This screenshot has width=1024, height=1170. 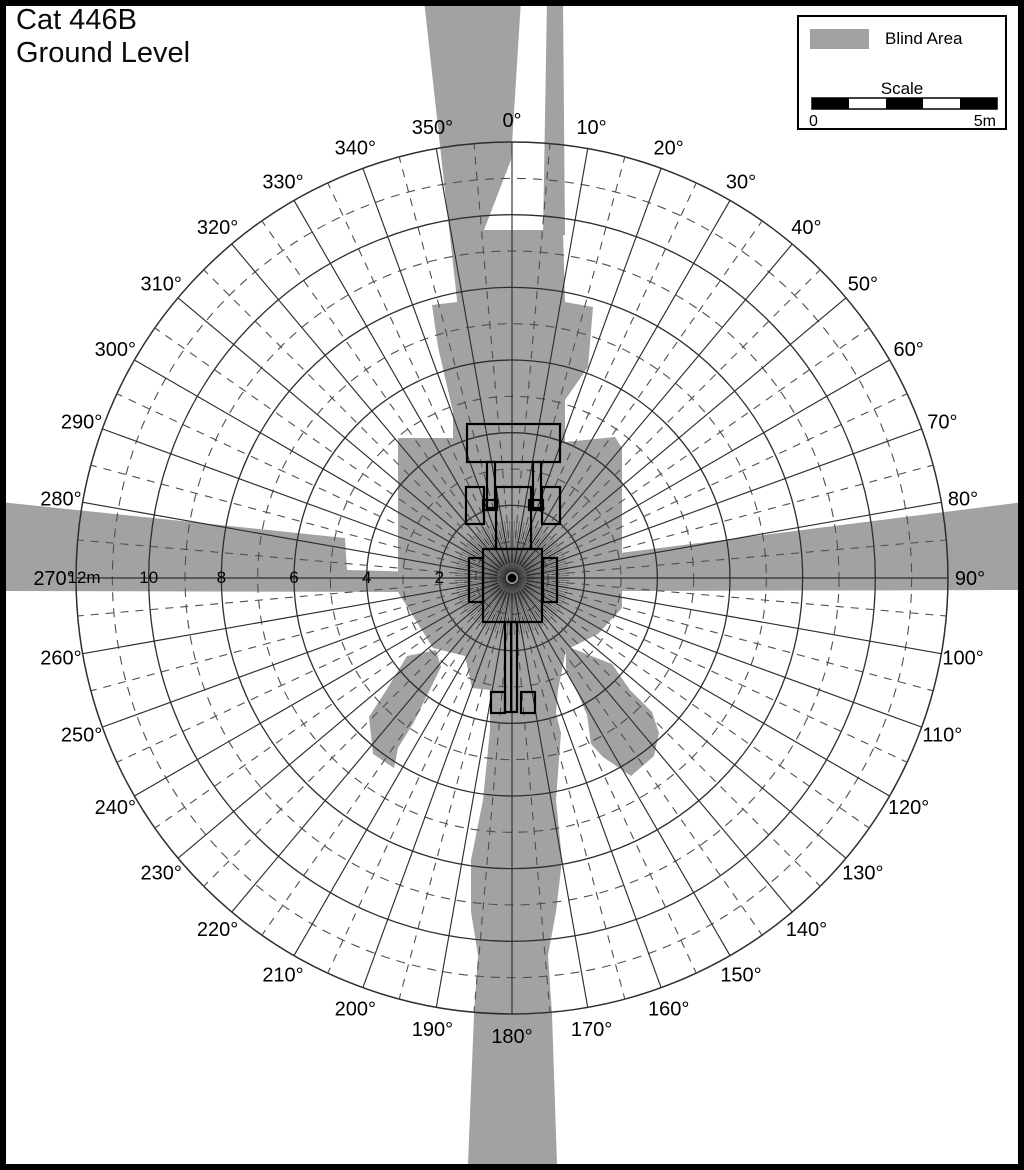 I want to click on grid-spoke-10deg, so click(x=551, y=356).